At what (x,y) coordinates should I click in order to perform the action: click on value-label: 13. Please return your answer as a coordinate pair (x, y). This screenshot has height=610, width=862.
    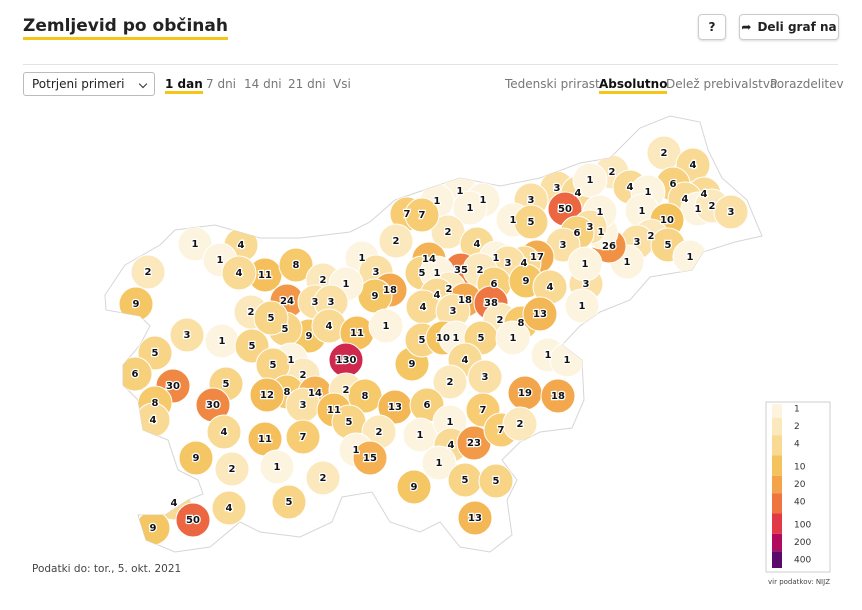
    Looking at the image, I should click on (475, 518).